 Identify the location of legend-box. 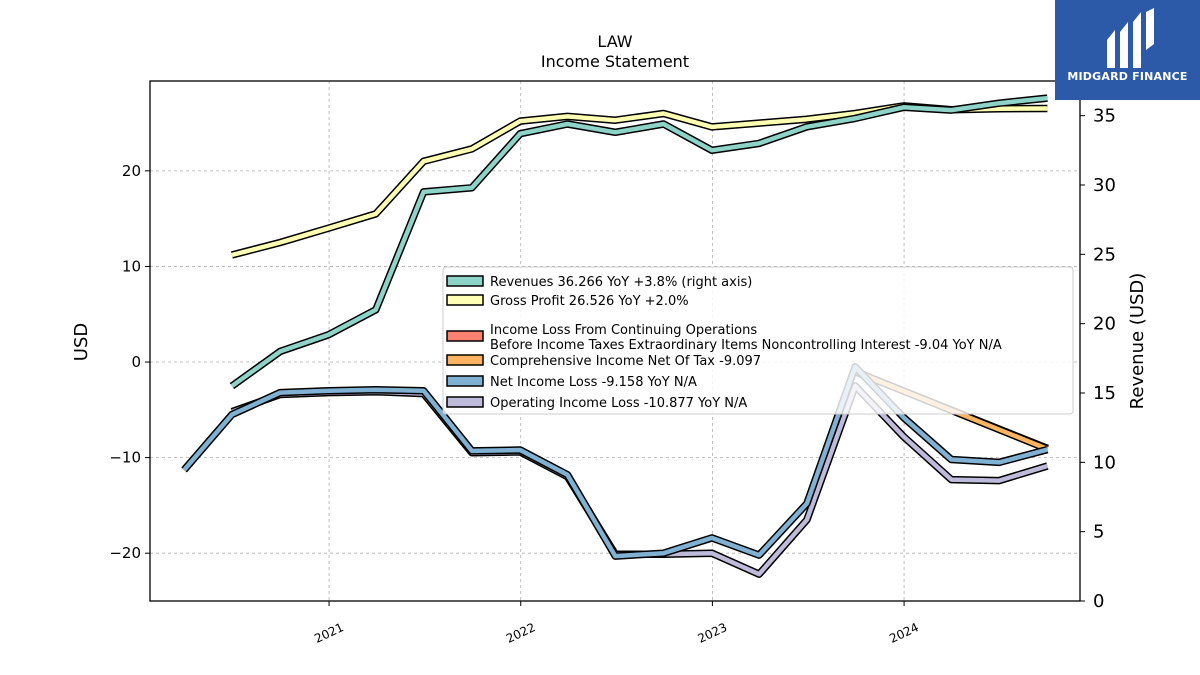
(758, 340).